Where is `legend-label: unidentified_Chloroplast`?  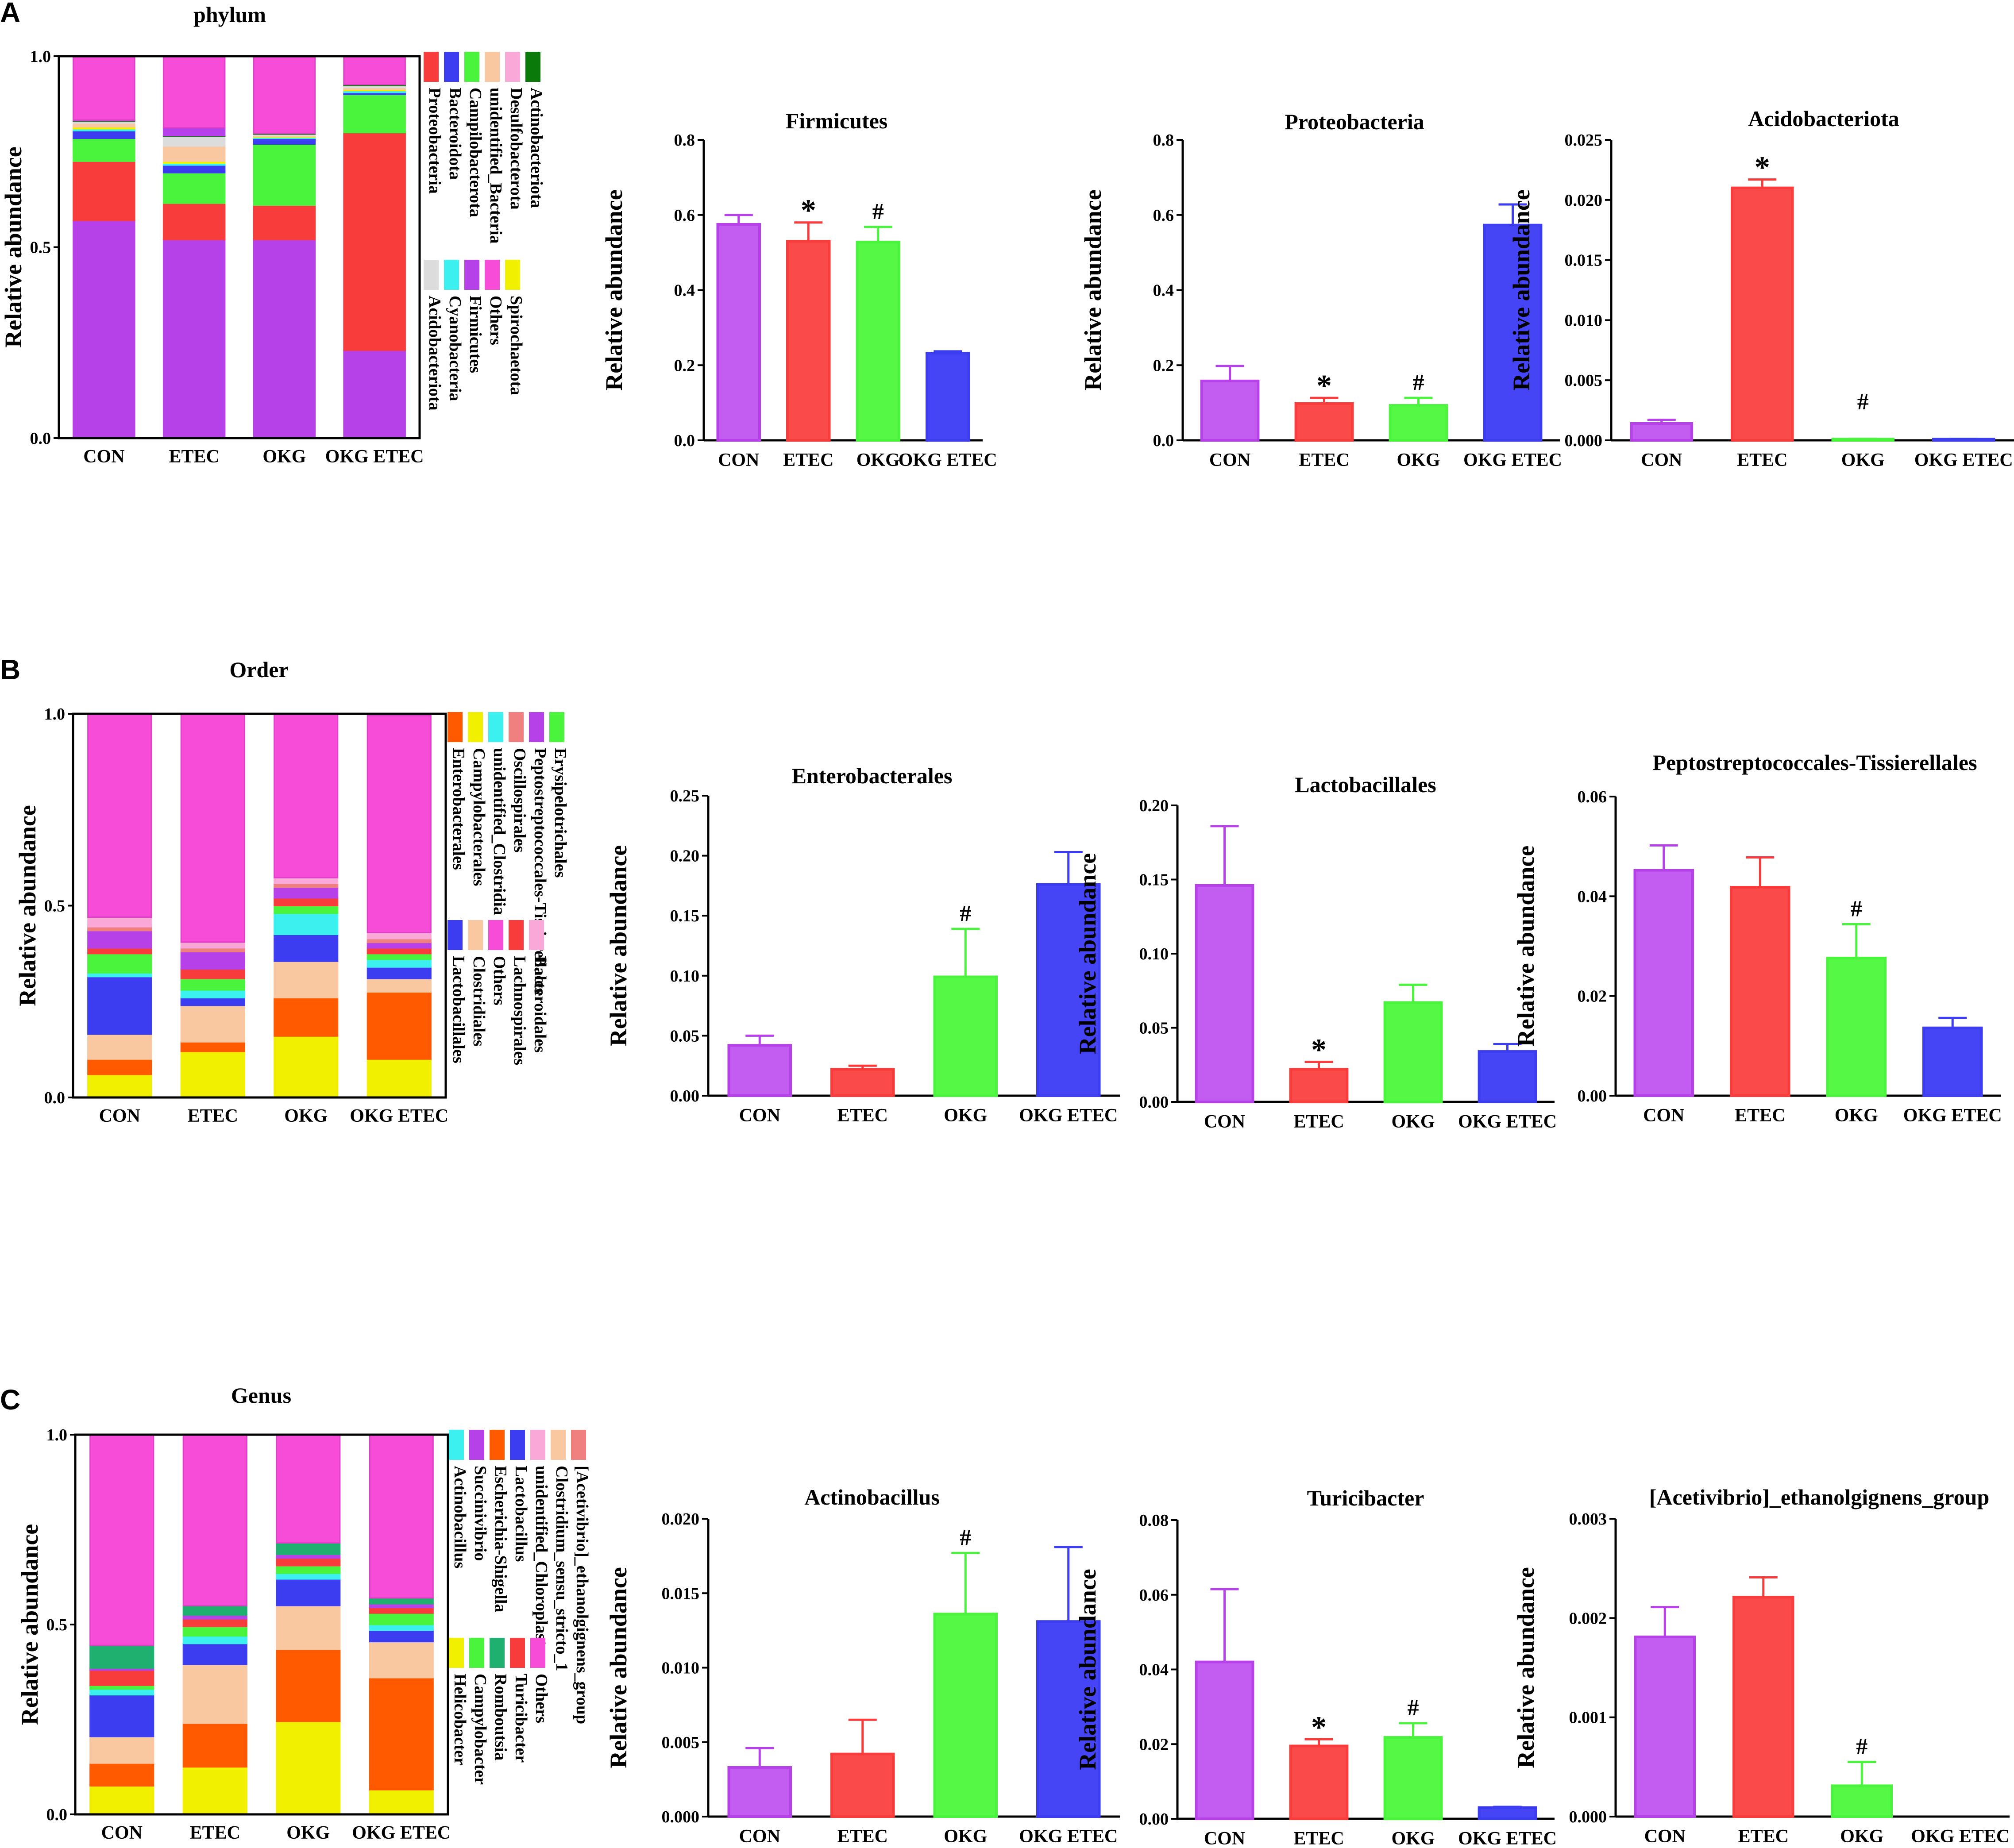 legend-label: unidentified_Chloroplast is located at coordinates (541, 1556).